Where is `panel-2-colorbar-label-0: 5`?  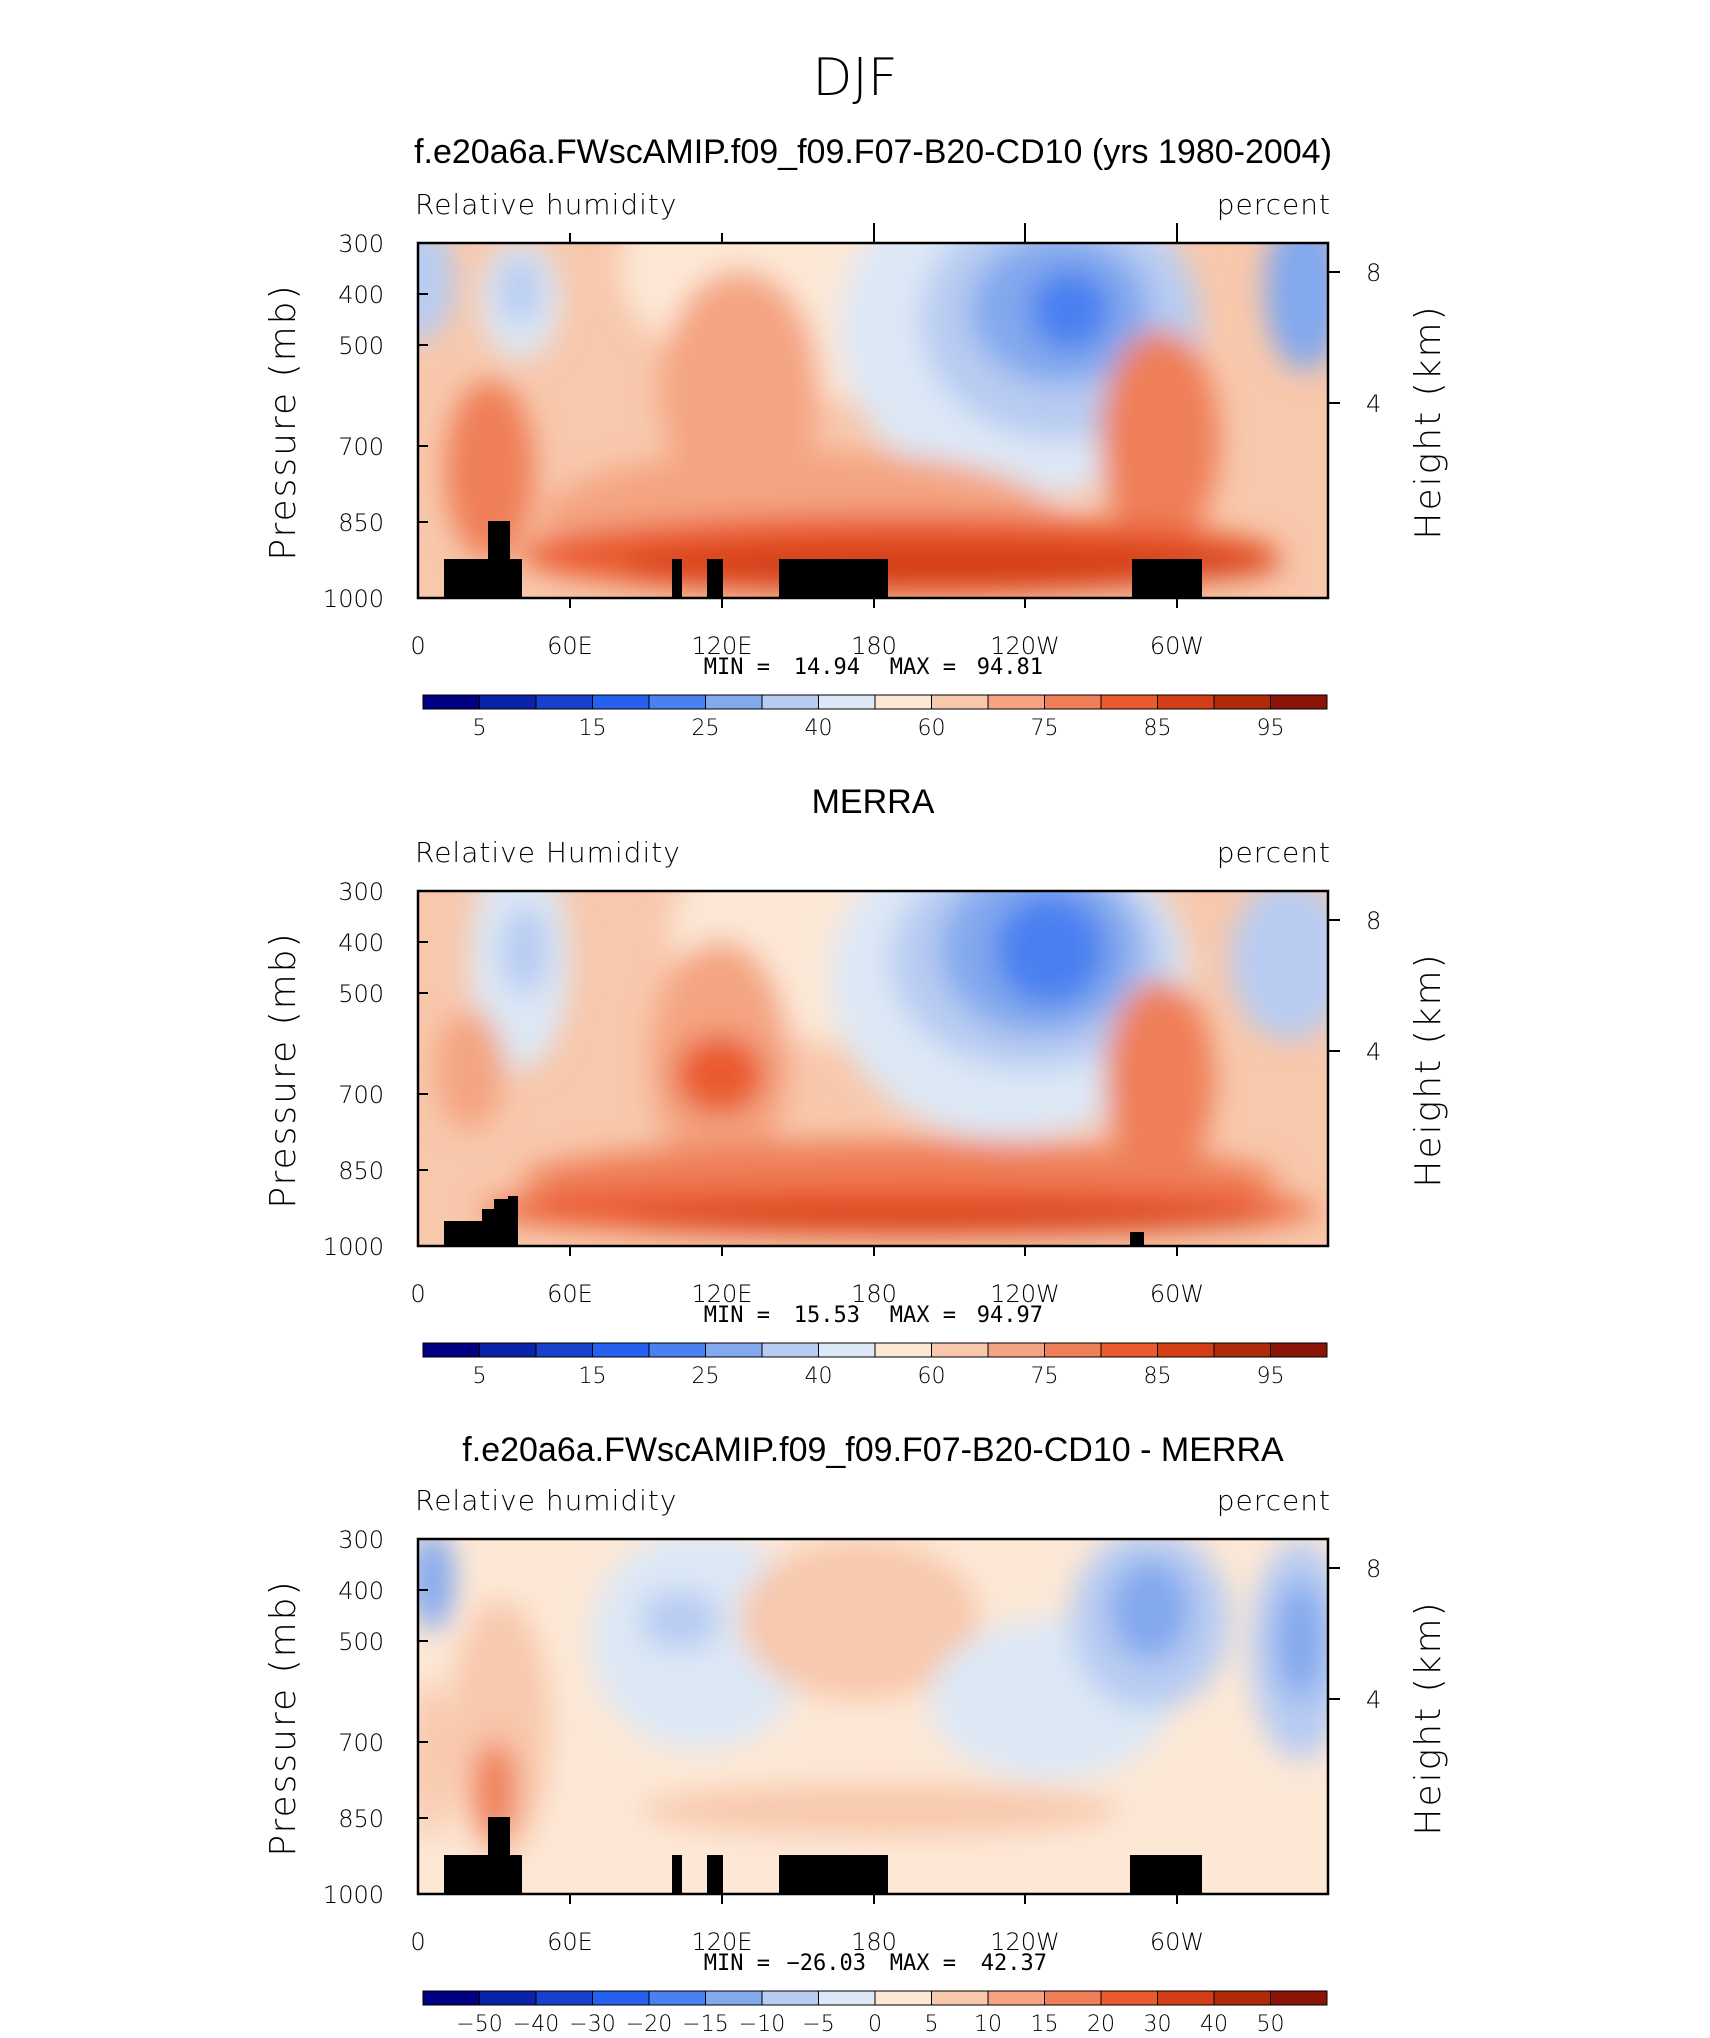
panel-2-colorbar-label-0: 5 is located at coordinates (480, 1376).